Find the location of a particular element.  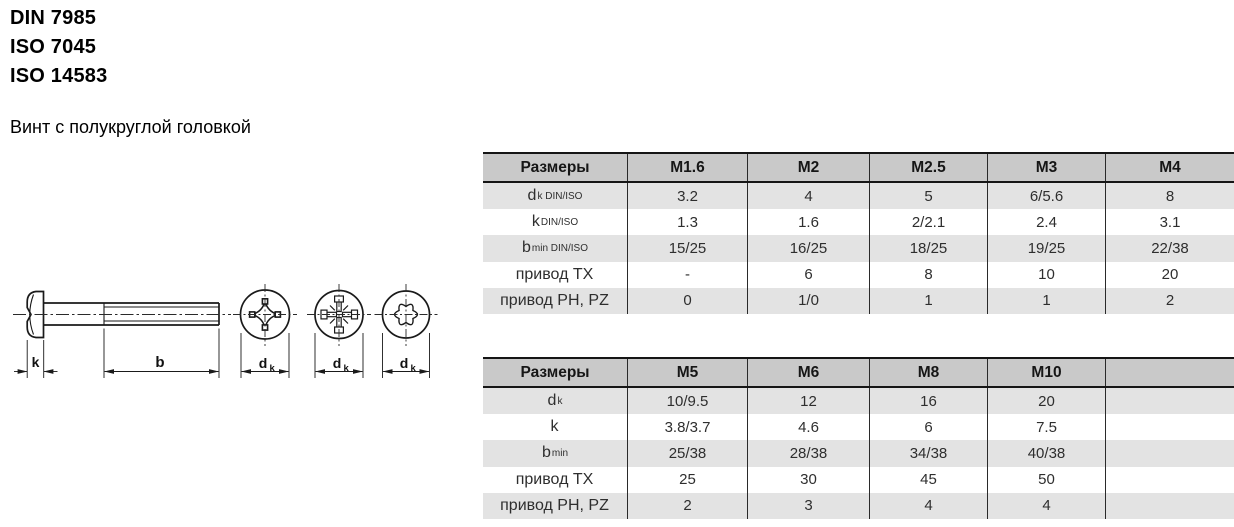

header-cell: M2.5 is located at coordinates (929, 167).